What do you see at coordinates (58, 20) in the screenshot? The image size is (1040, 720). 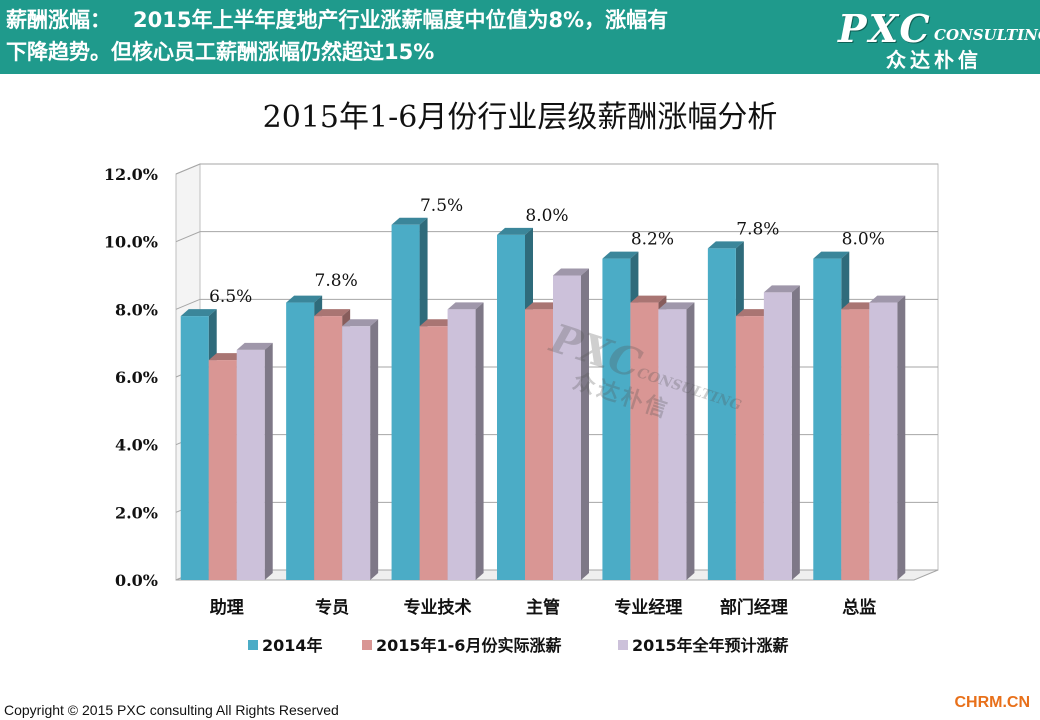 I see `header-lead: 薪酬涨幅：` at bounding box center [58, 20].